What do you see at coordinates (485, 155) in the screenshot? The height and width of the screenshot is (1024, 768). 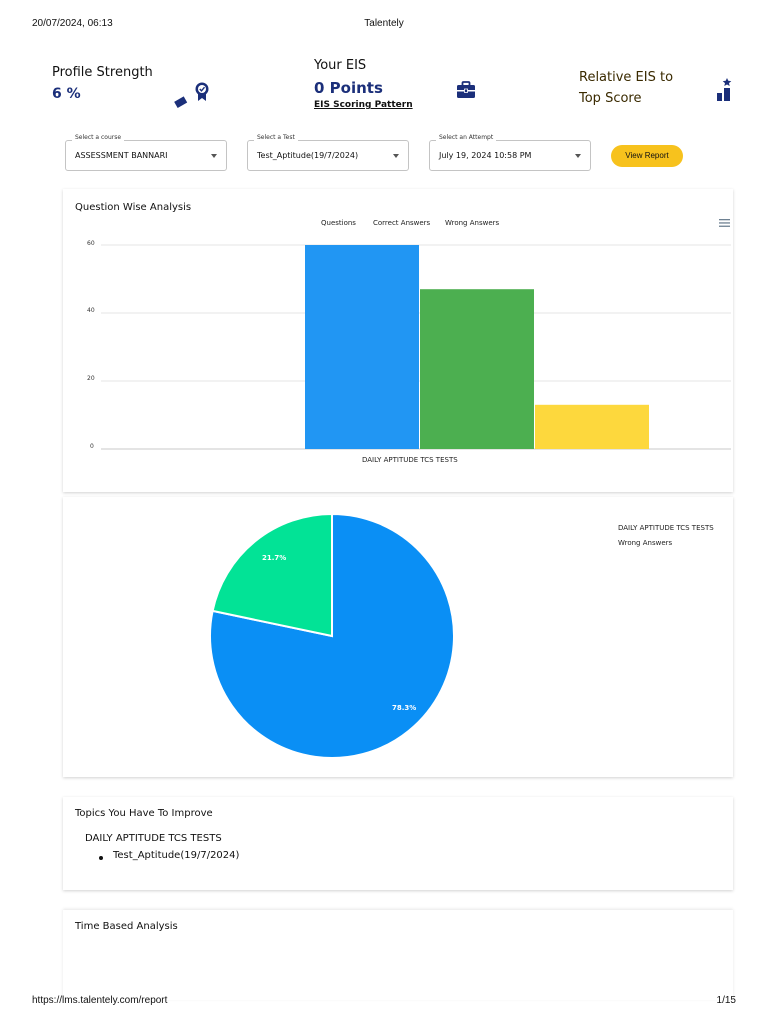 I see `attempt-select-value: July 19, 2024 10:58 PM` at bounding box center [485, 155].